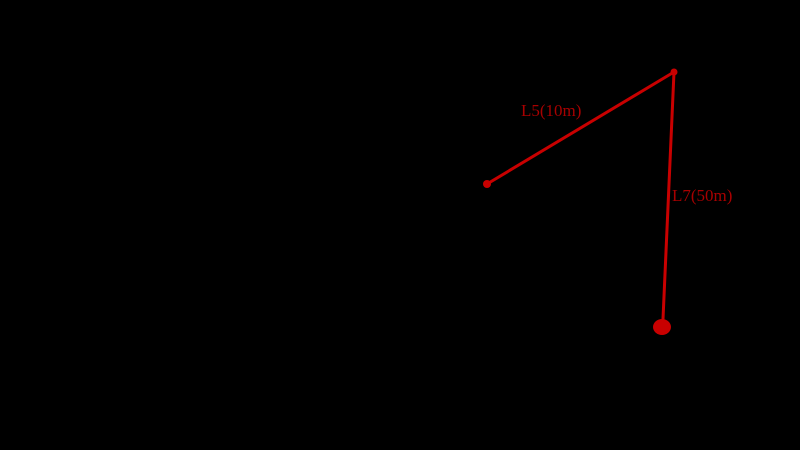 The width and height of the screenshot is (800, 450). Describe the element at coordinates (551, 110) in the screenshot. I see `link-l5-label: L5(10m)` at that location.